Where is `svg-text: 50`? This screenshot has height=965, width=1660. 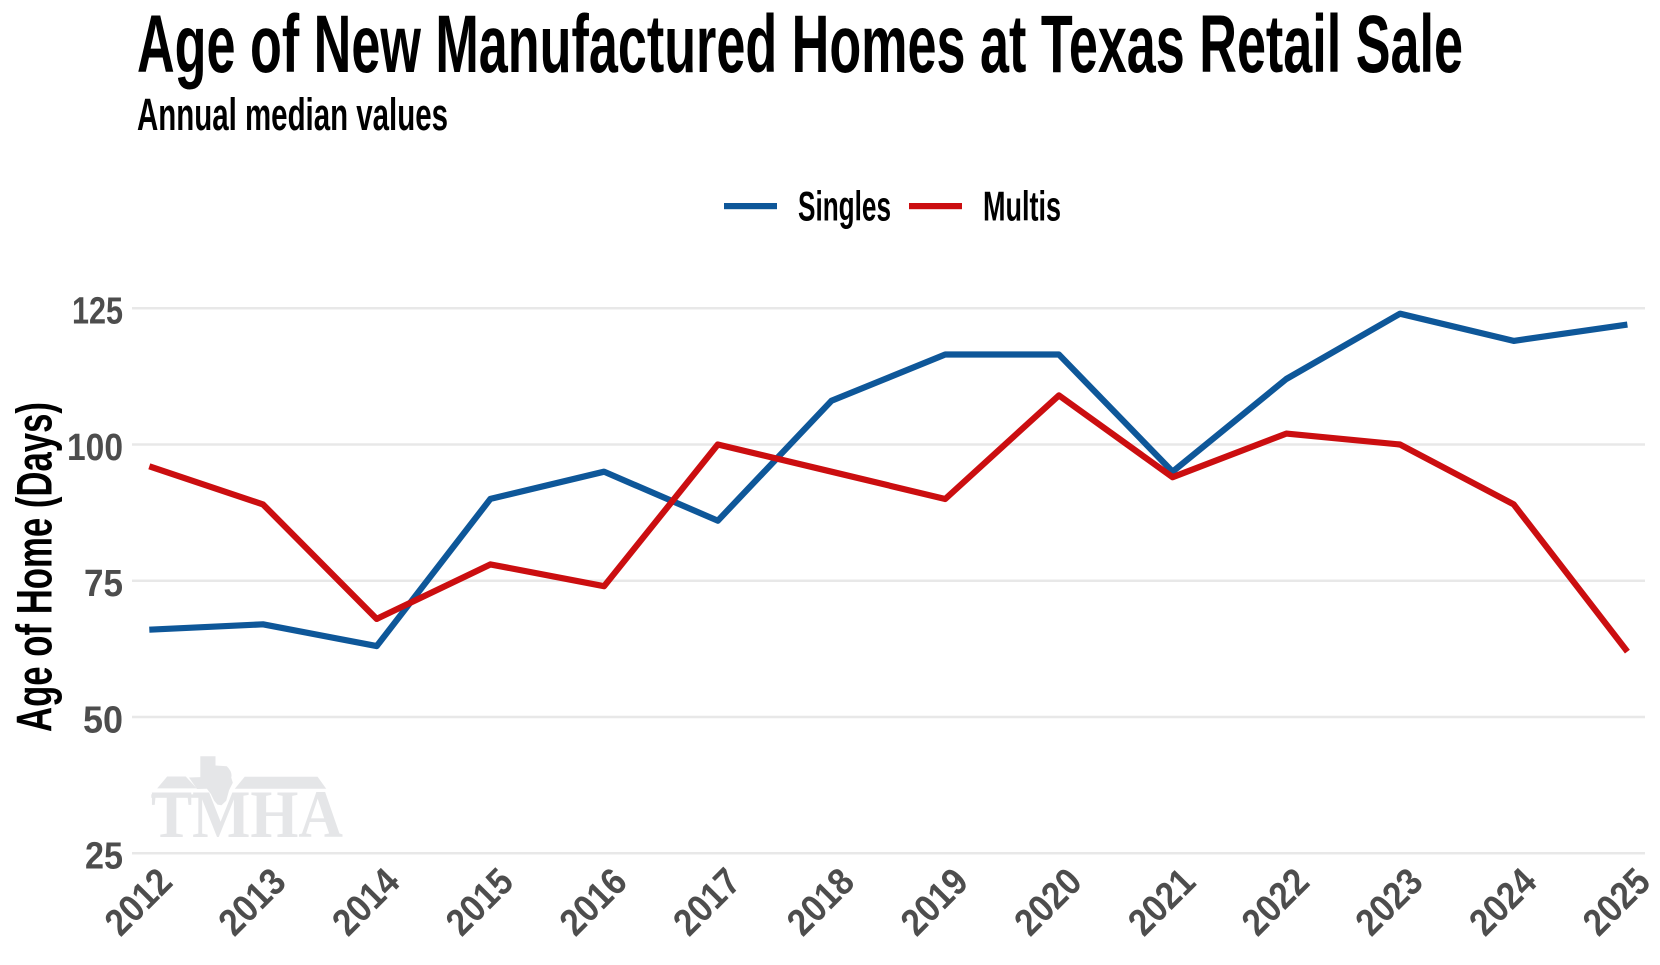 svg-text: 50 is located at coordinates (103, 721).